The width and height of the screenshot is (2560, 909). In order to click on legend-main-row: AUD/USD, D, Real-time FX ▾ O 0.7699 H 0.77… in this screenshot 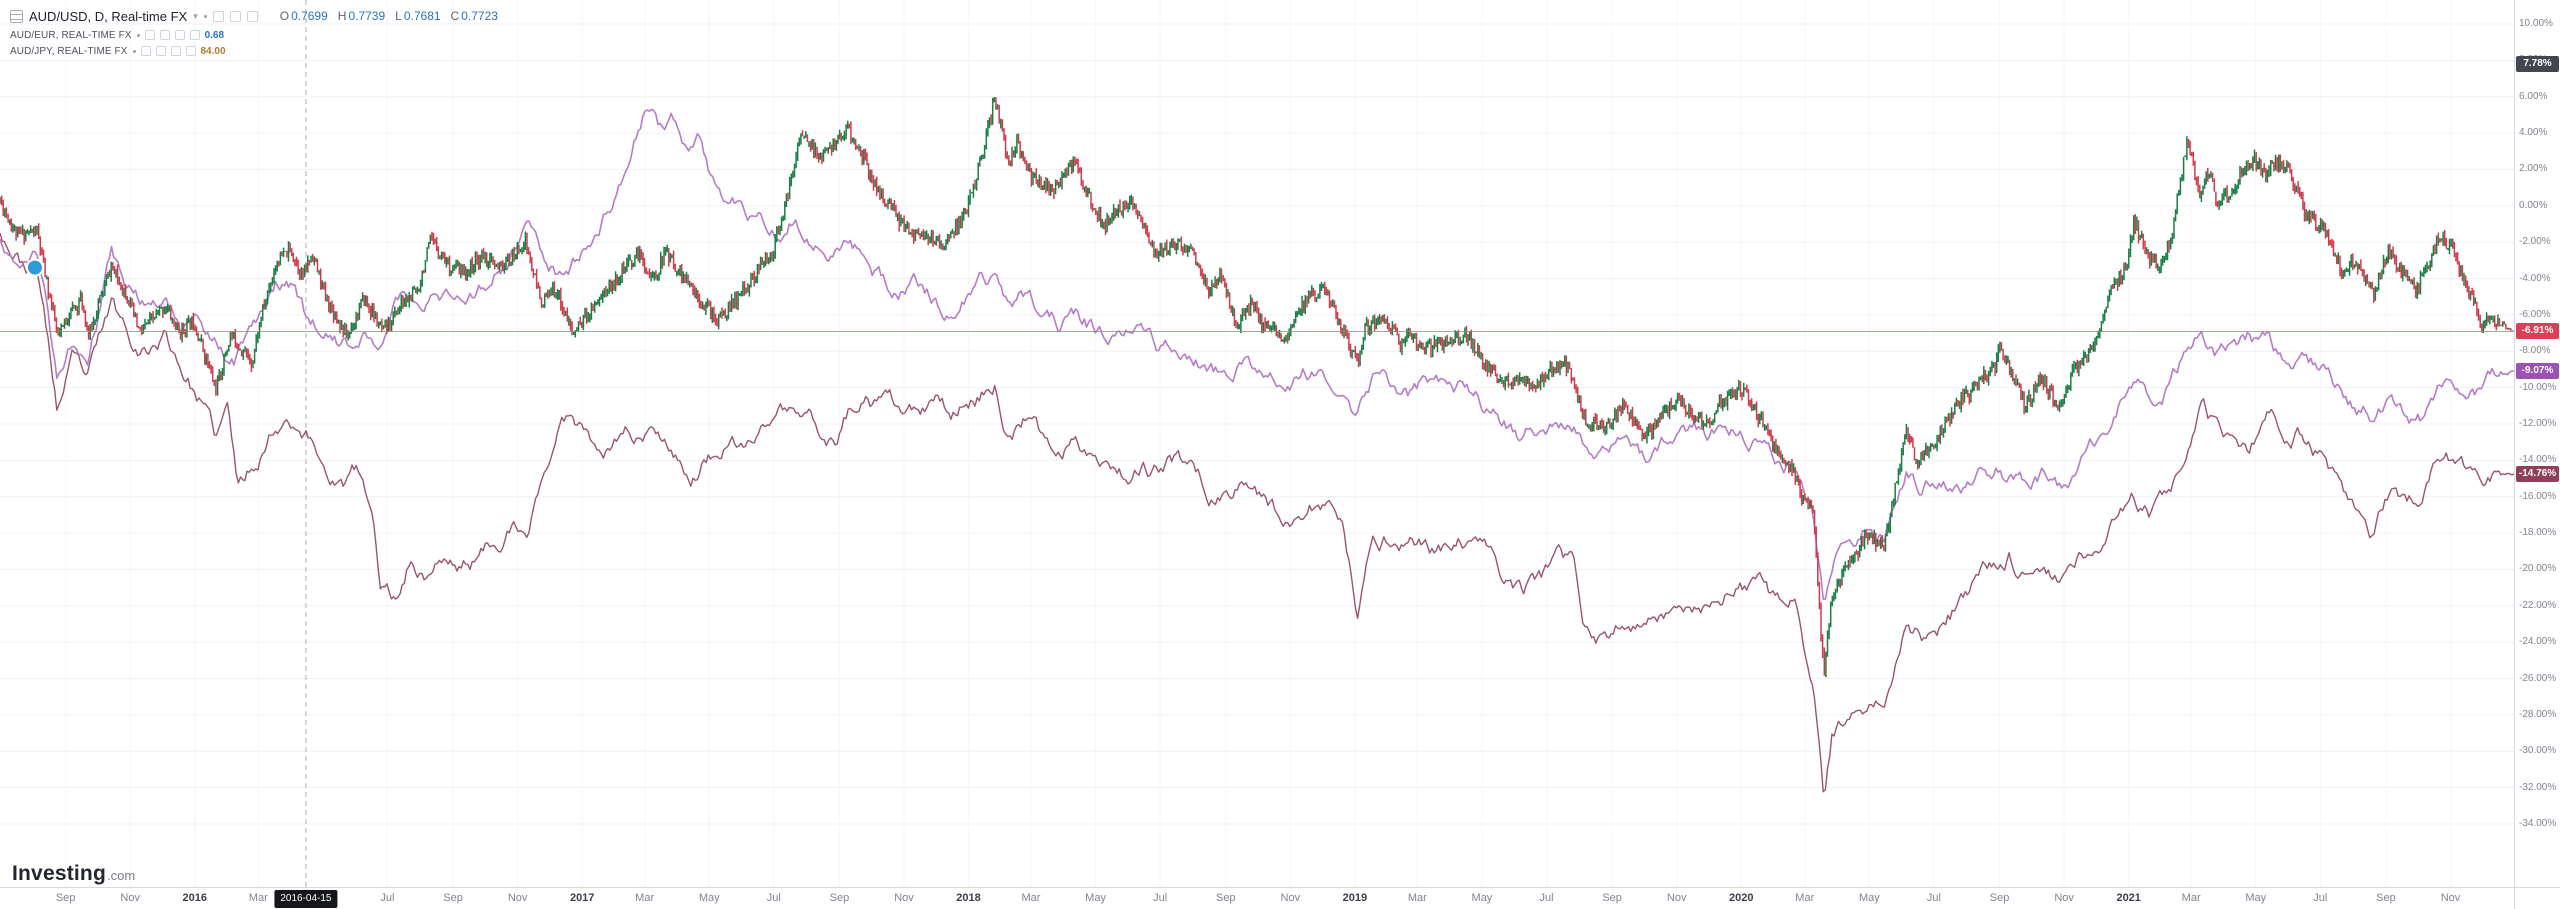, I will do `click(254, 16)`.